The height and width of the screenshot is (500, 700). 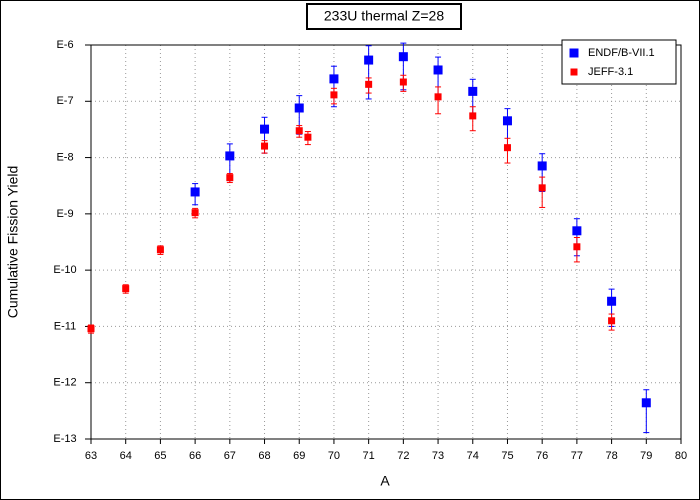 I want to click on y-tick-label: E-7, so click(x=64, y=101).